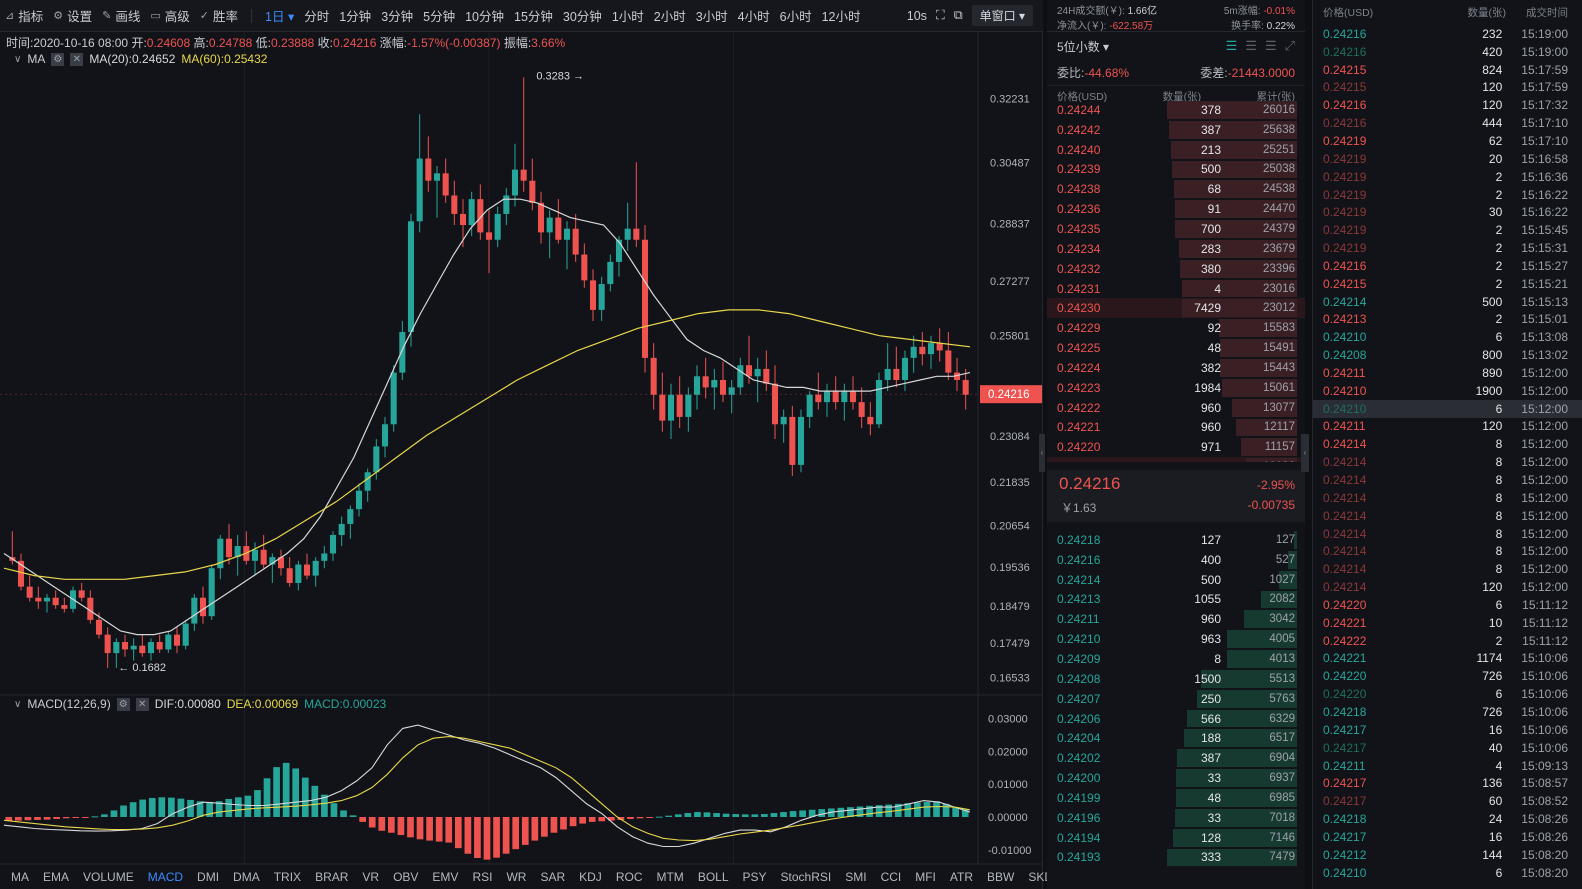 This screenshot has width=1582, height=889. Describe the element at coordinates (1447, 105) in the screenshot. I see `trade-row: 0.24216 120 15:17:32` at that location.